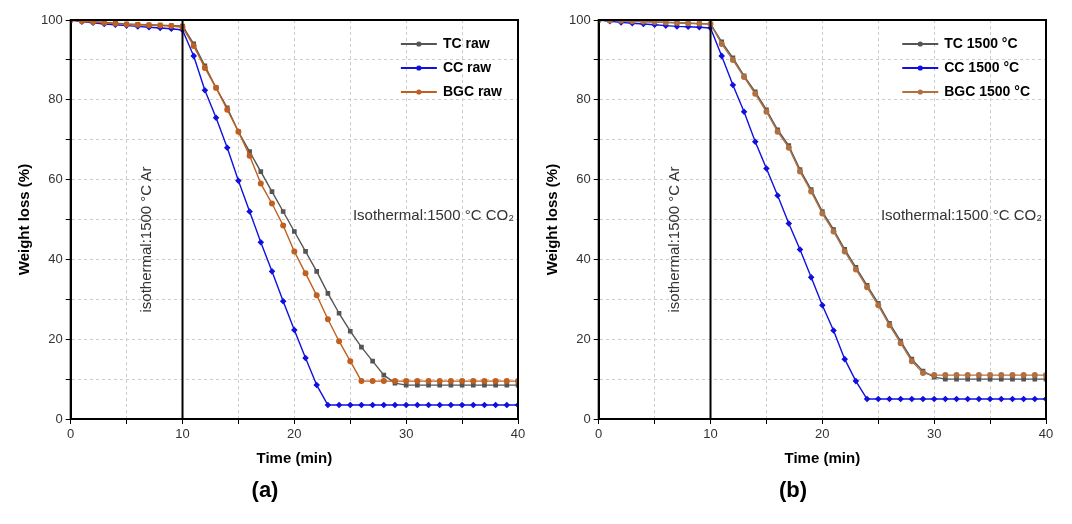  What do you see at coordinates (987, 90) in the screenshot?
I see `legend-label: BGC 1500 °C` at bounding box center [987, 90].